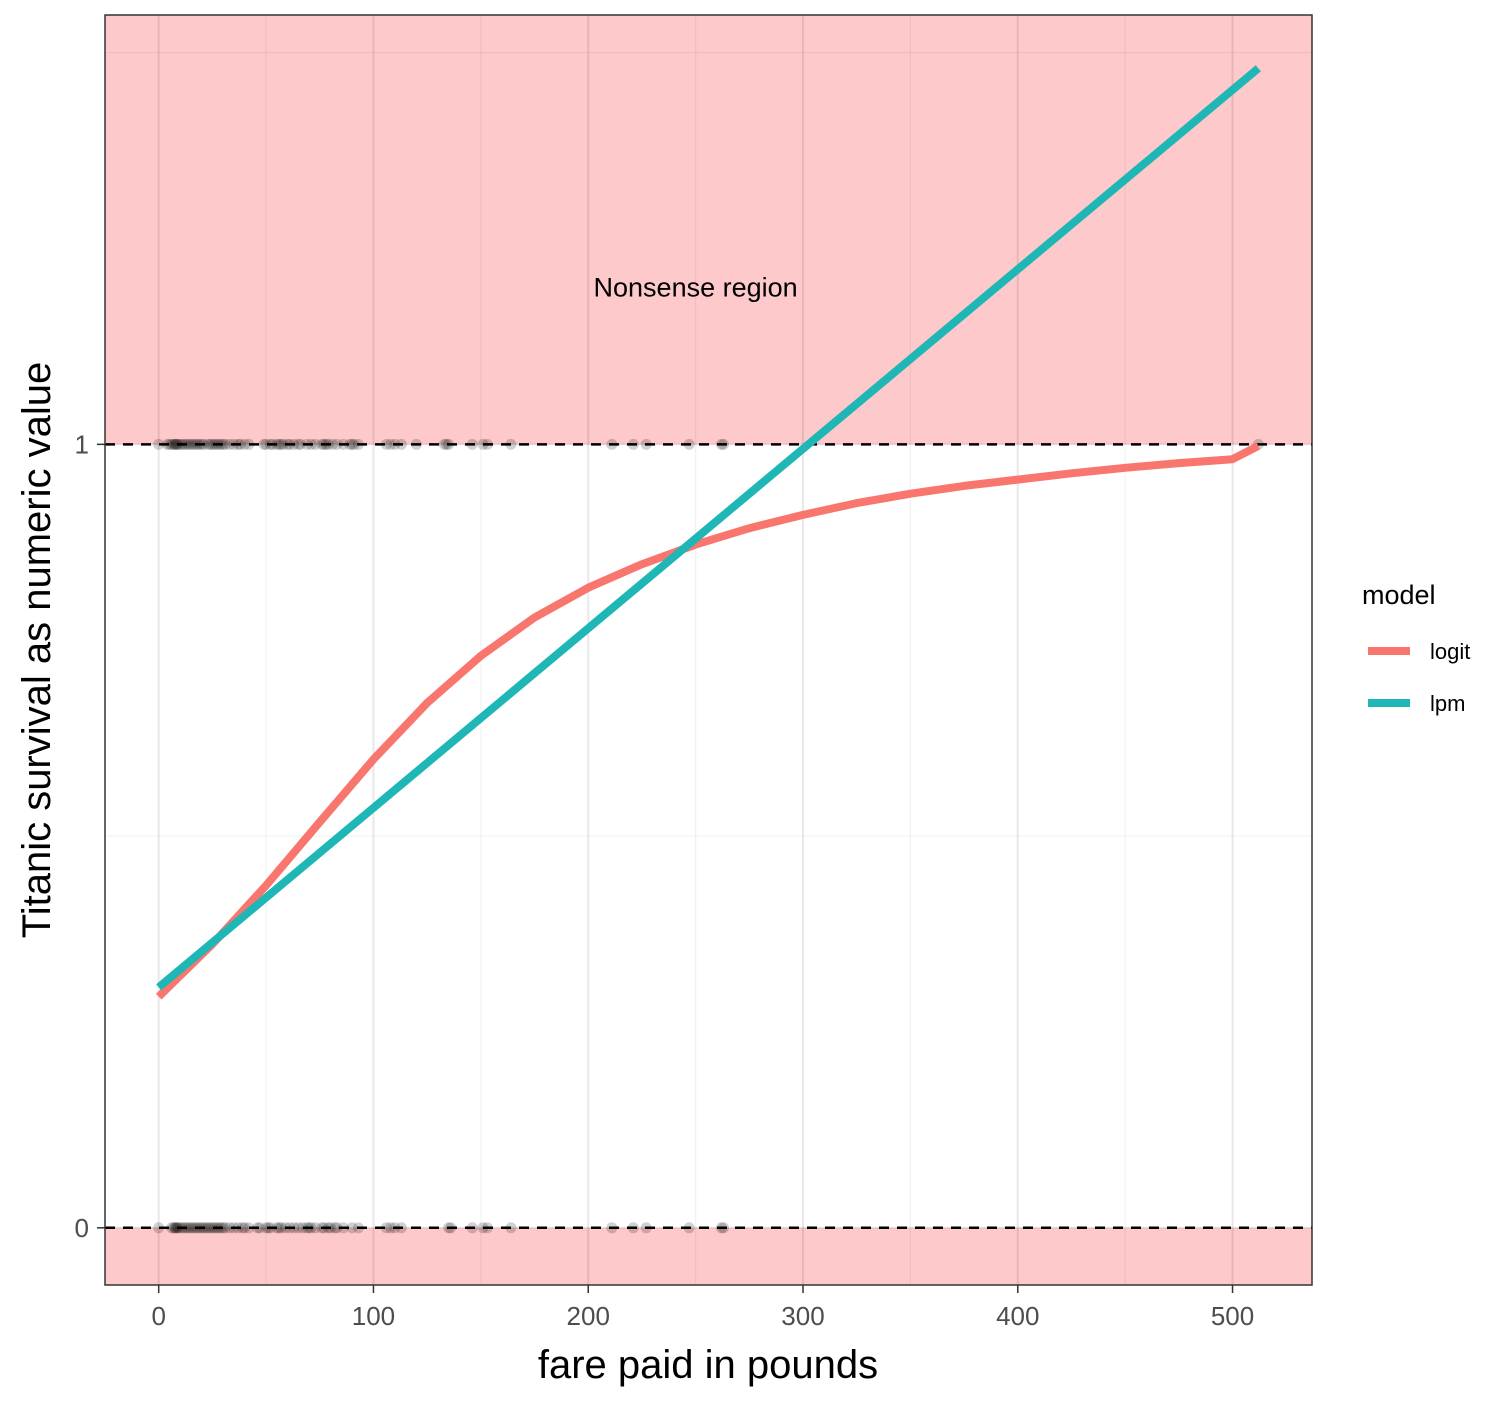  I want to click on y-axis-title: Titanic survival as numeric value, so click(37, 650).